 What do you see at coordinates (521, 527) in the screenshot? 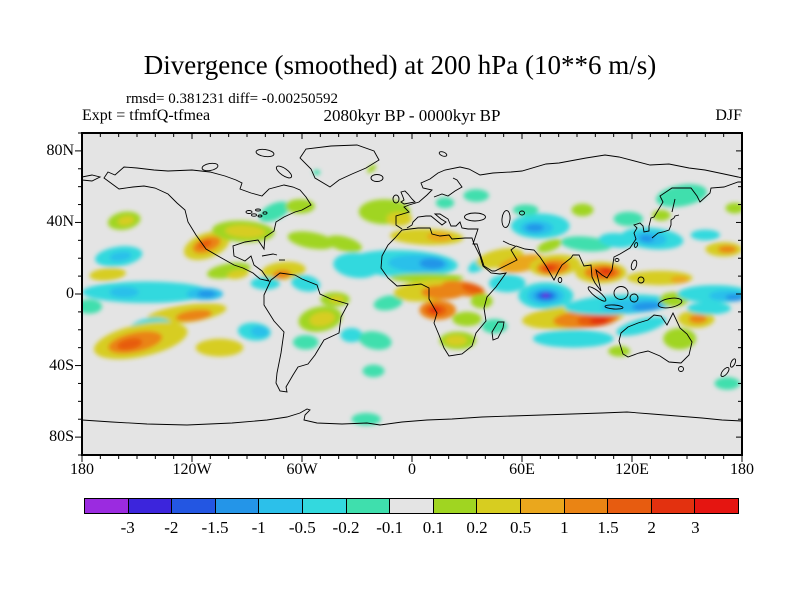
I see `colorbar-tick-label: 0.5` at bounding box center [521, 527].